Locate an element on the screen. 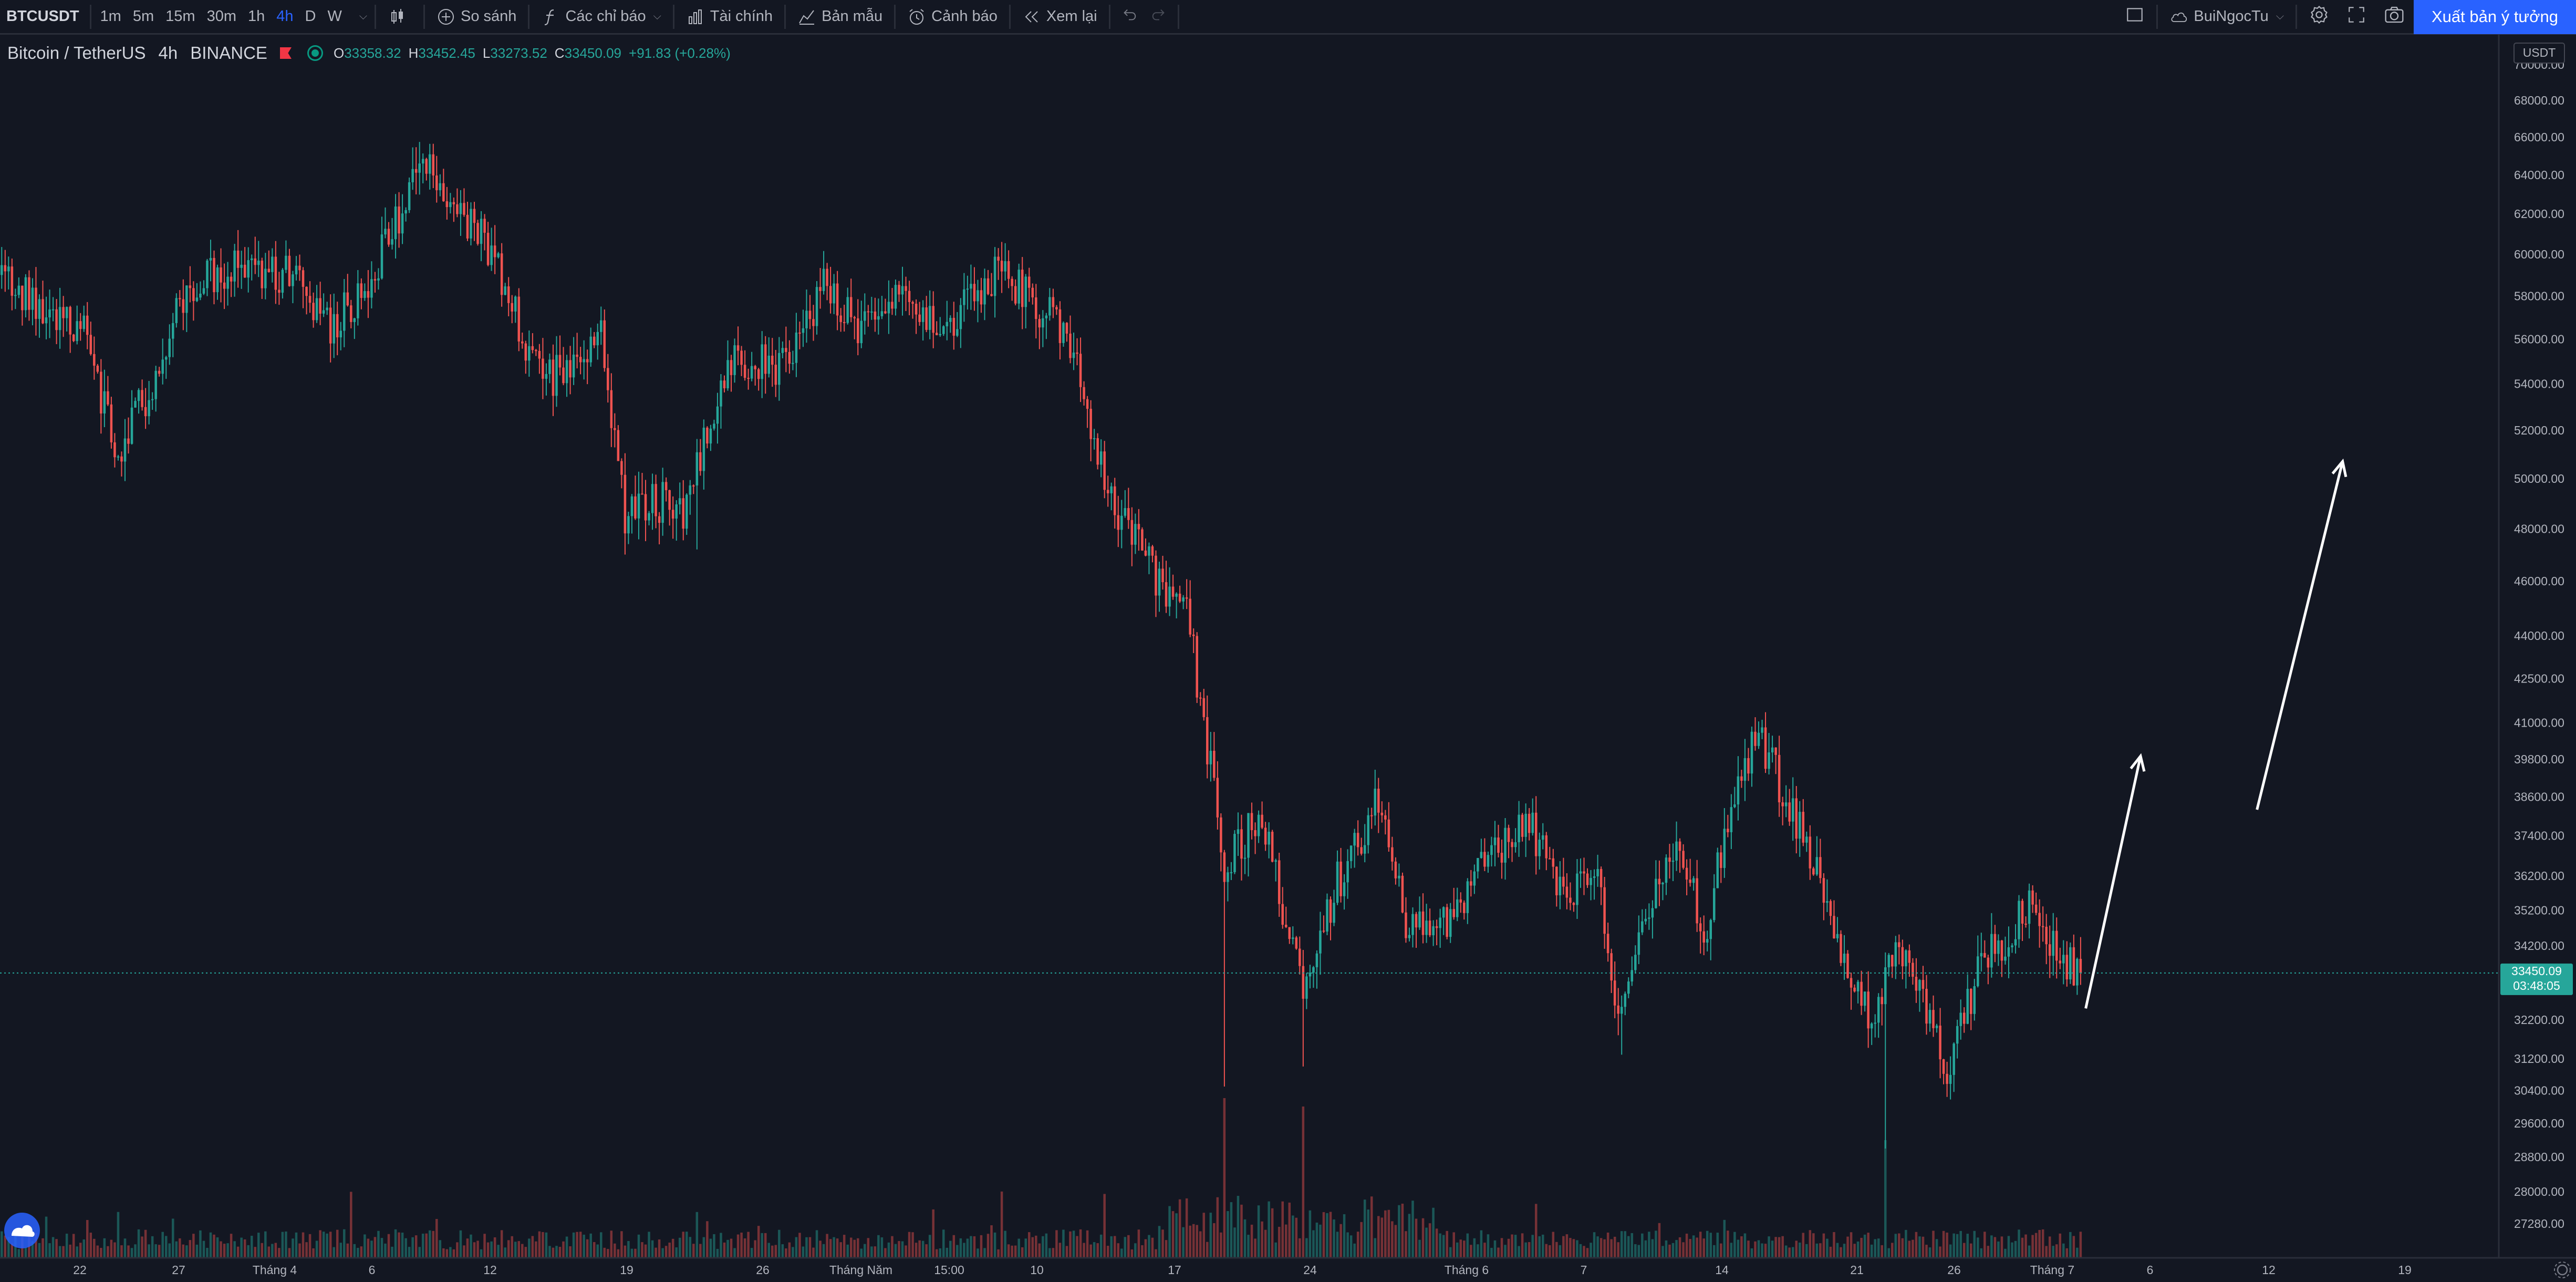 The height and width of the screenshot is (1282, 2576). redo-button is located at coordinates (1159, 17).